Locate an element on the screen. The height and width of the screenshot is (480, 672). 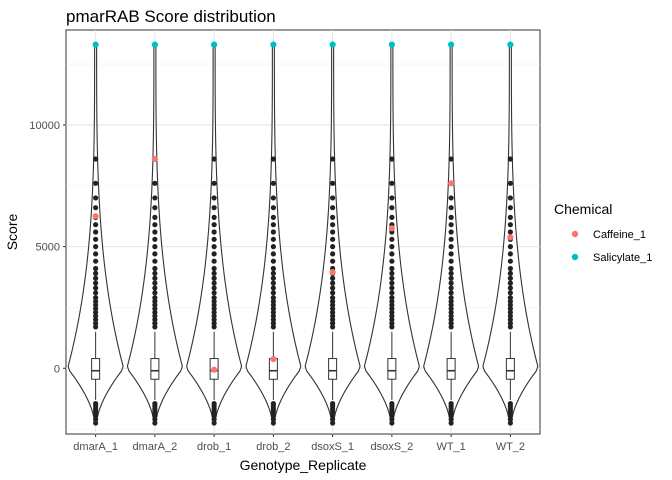
legend: Chemical Caffeine_1 Salicylate_1 is located at coordinates (603, 232).